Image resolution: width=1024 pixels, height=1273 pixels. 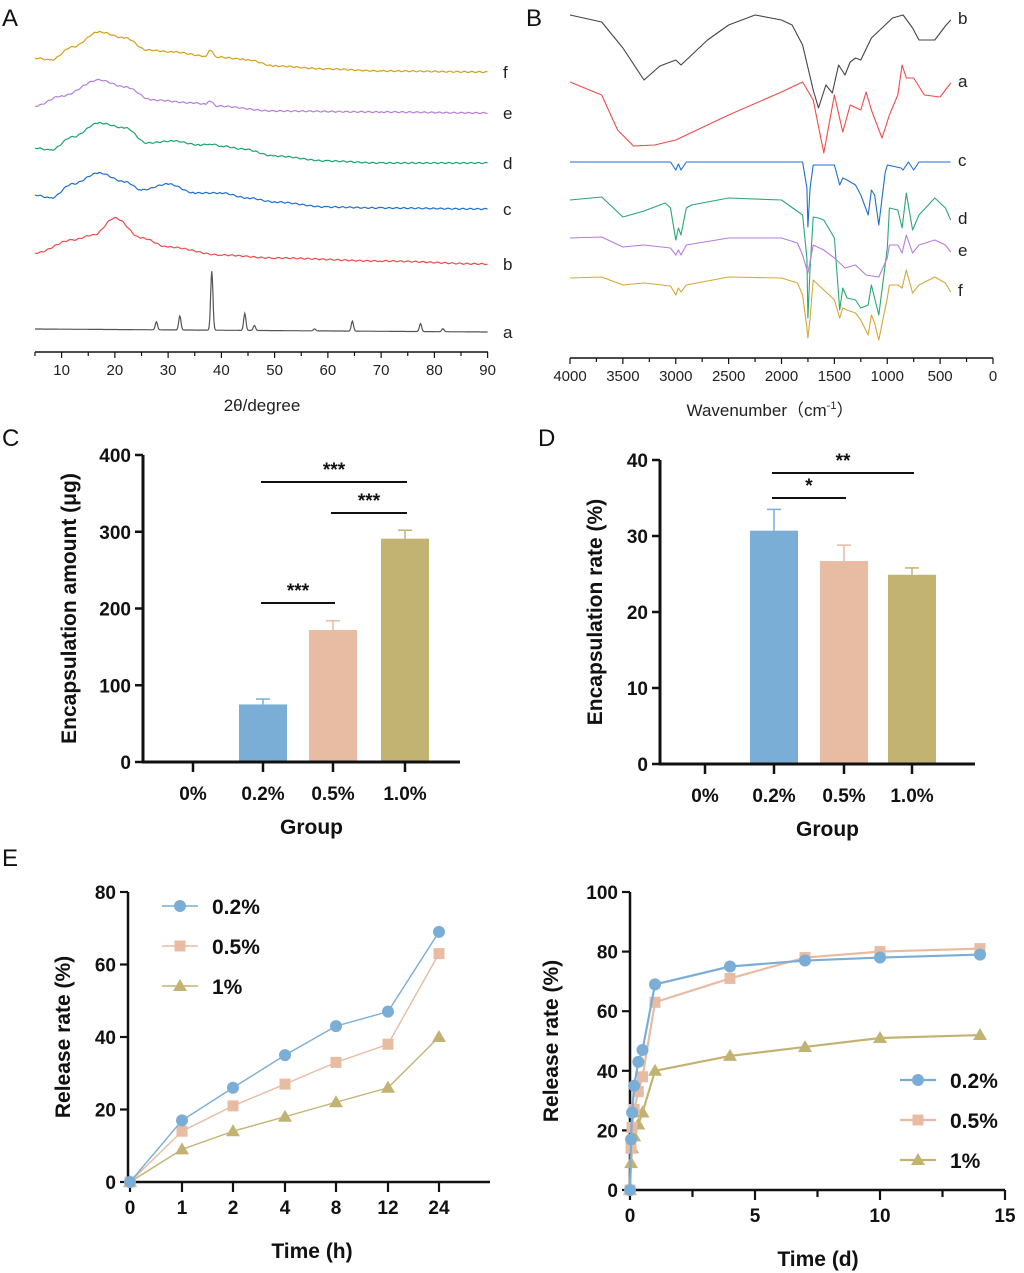 What do you see at coordinates (834, 376) in the screenshot?
I see `x-tick-label-b: 1500` at bounding box center [834, 376].